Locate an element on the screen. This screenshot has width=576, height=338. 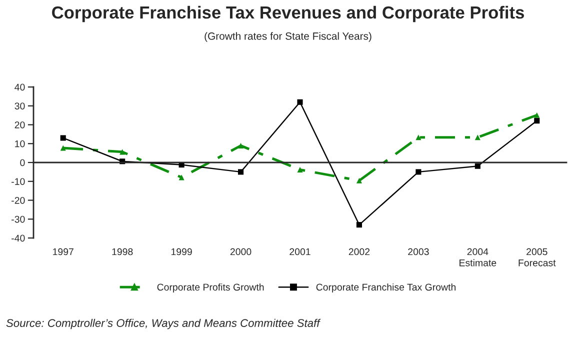
chart-title: Corporate Franchise Tax Revenues and Corporate Profits is located at coordinates (288, 14).